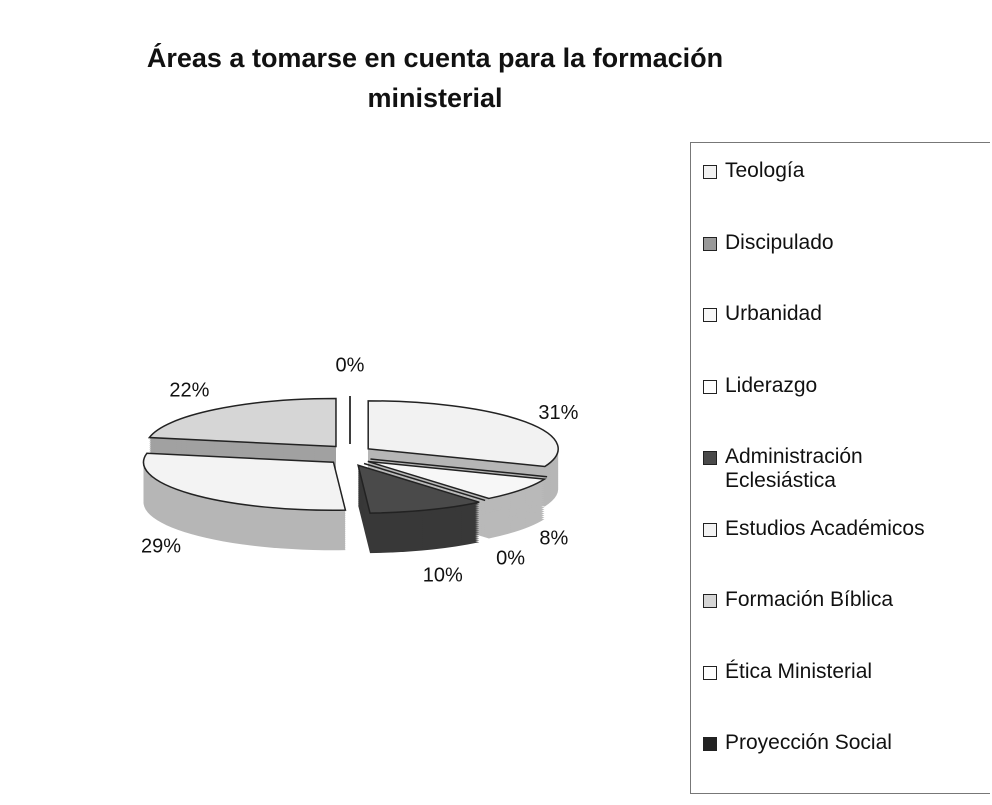 This screenshot has height=805, width=992. Describe the element at coordinates (773, 313) in the screenshot. I see `legend-label: Urbanidad` at that location.